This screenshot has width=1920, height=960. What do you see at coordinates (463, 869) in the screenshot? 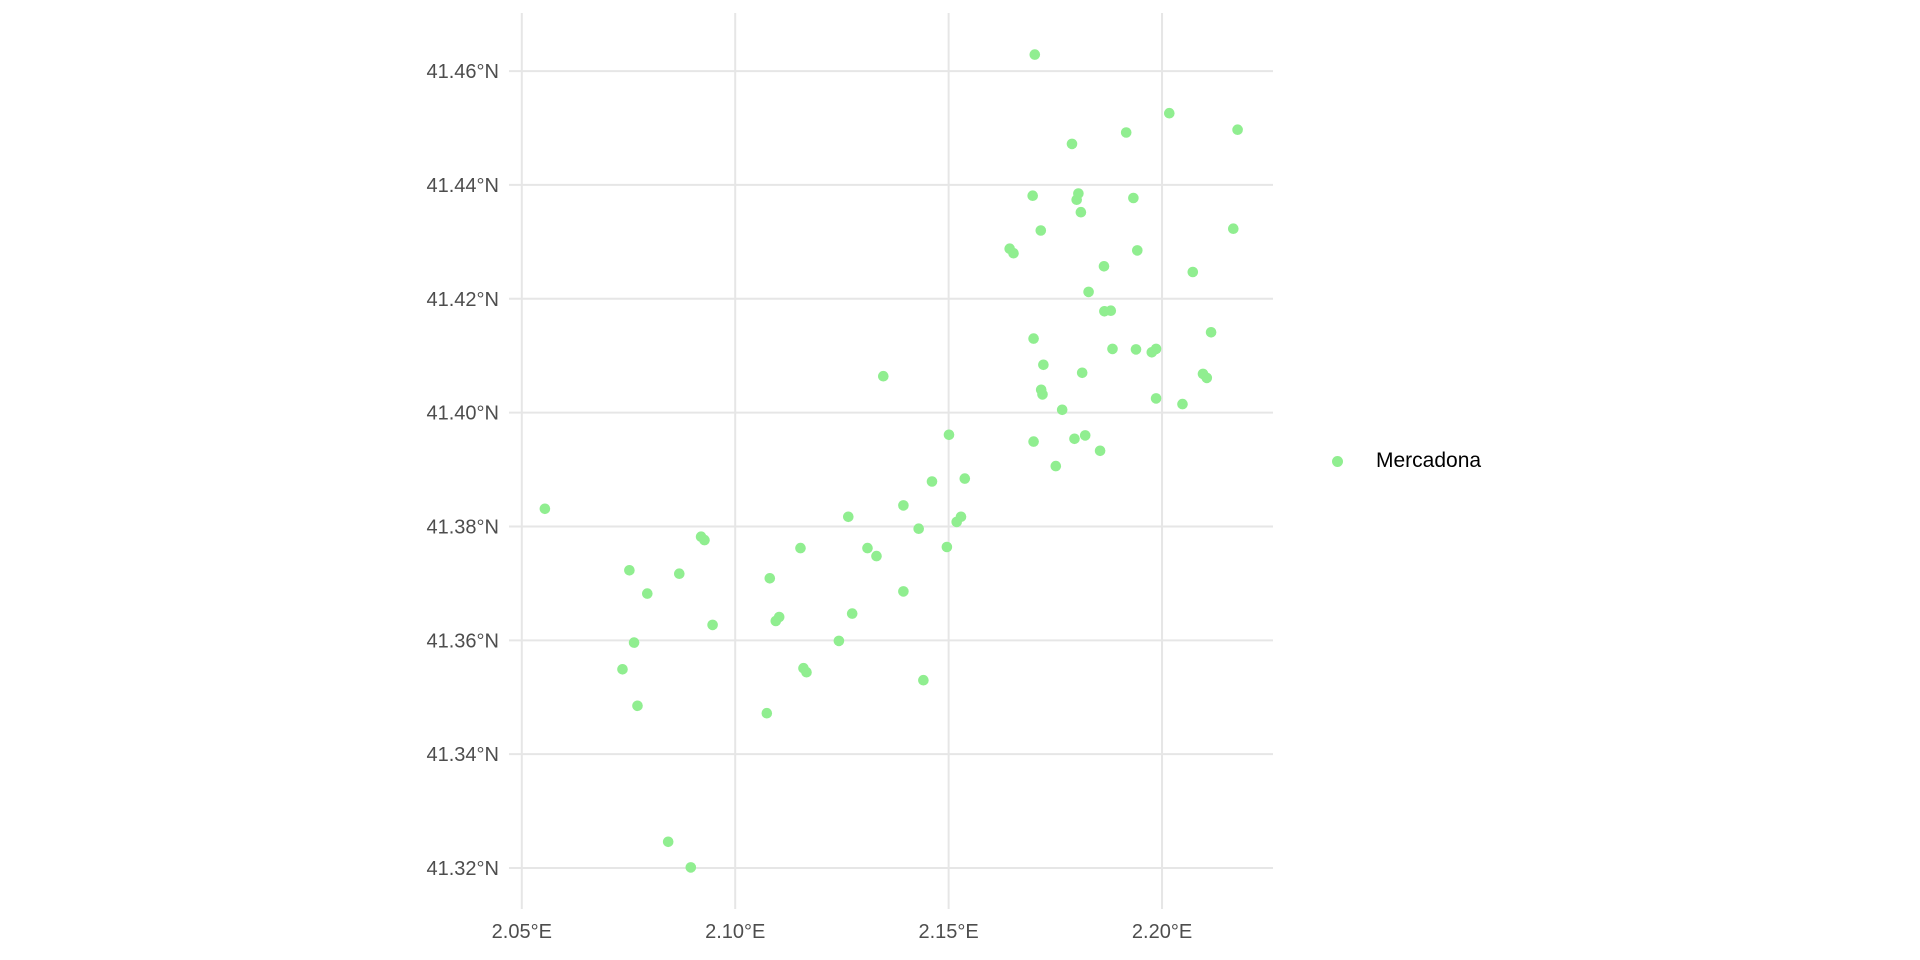
I see `y-axis-tick-label: 41.32°N` at bounding box center [463, 869].